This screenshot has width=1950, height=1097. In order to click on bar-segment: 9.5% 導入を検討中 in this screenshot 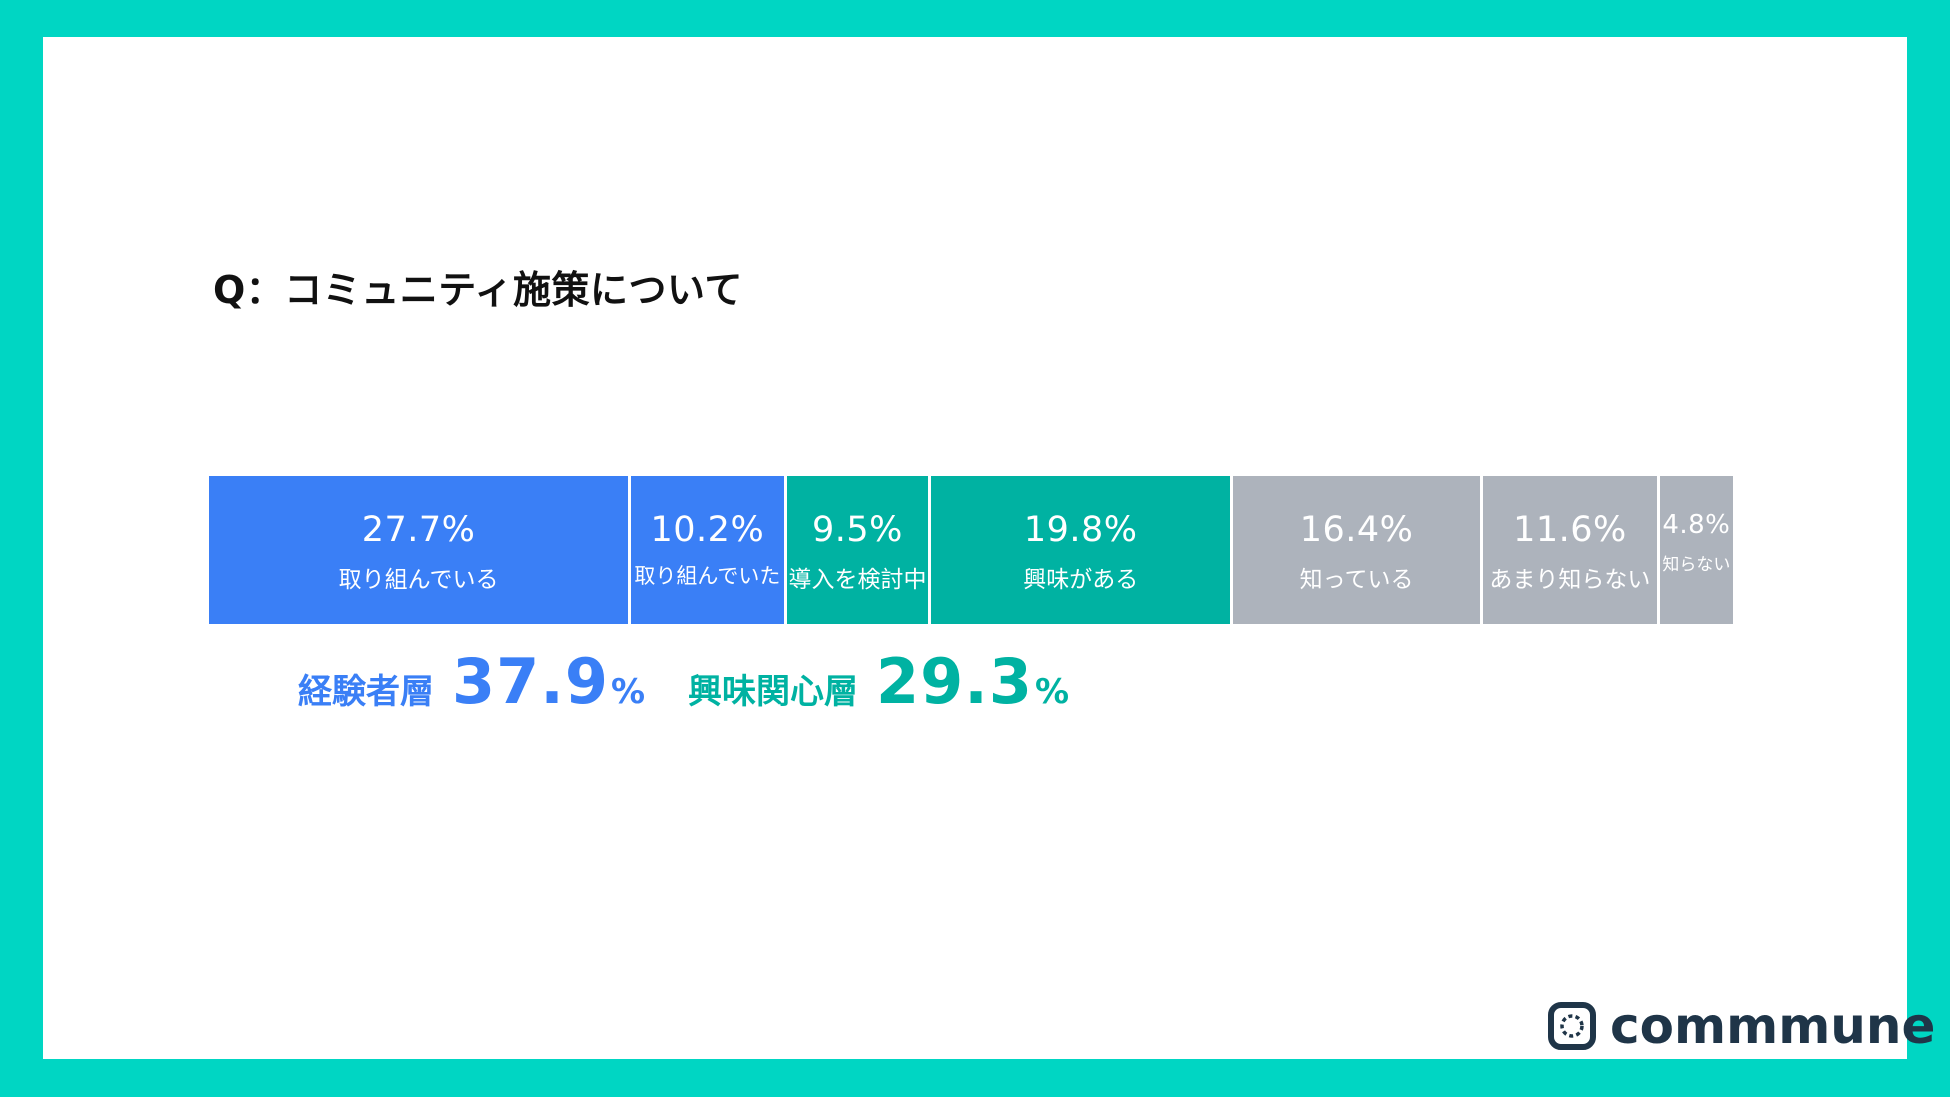, I will do `click(859, 550)`.